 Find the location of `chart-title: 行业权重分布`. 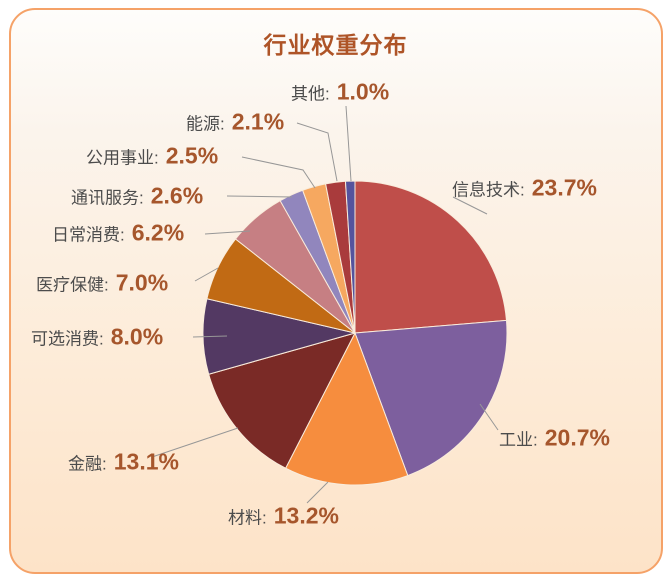

chart-title: 行业权重分布 is located at coordinates (335, 45).